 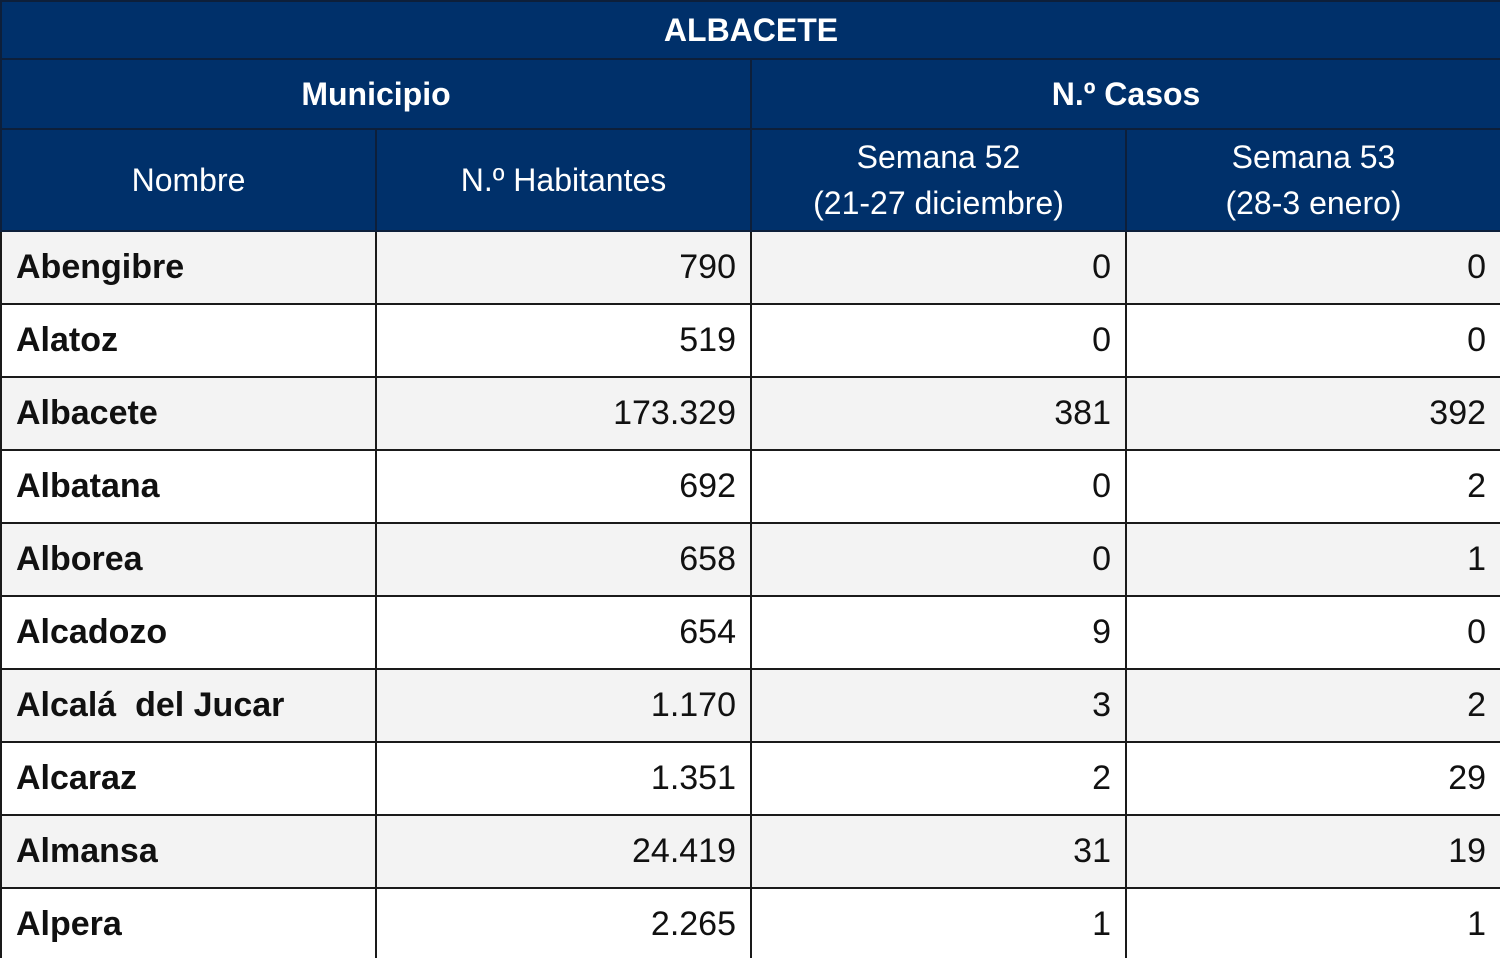 What do you see at coordinates (938, 705) in the screenshot?
I see `cell-semana-52: 3` at bounding box center [938, 705].